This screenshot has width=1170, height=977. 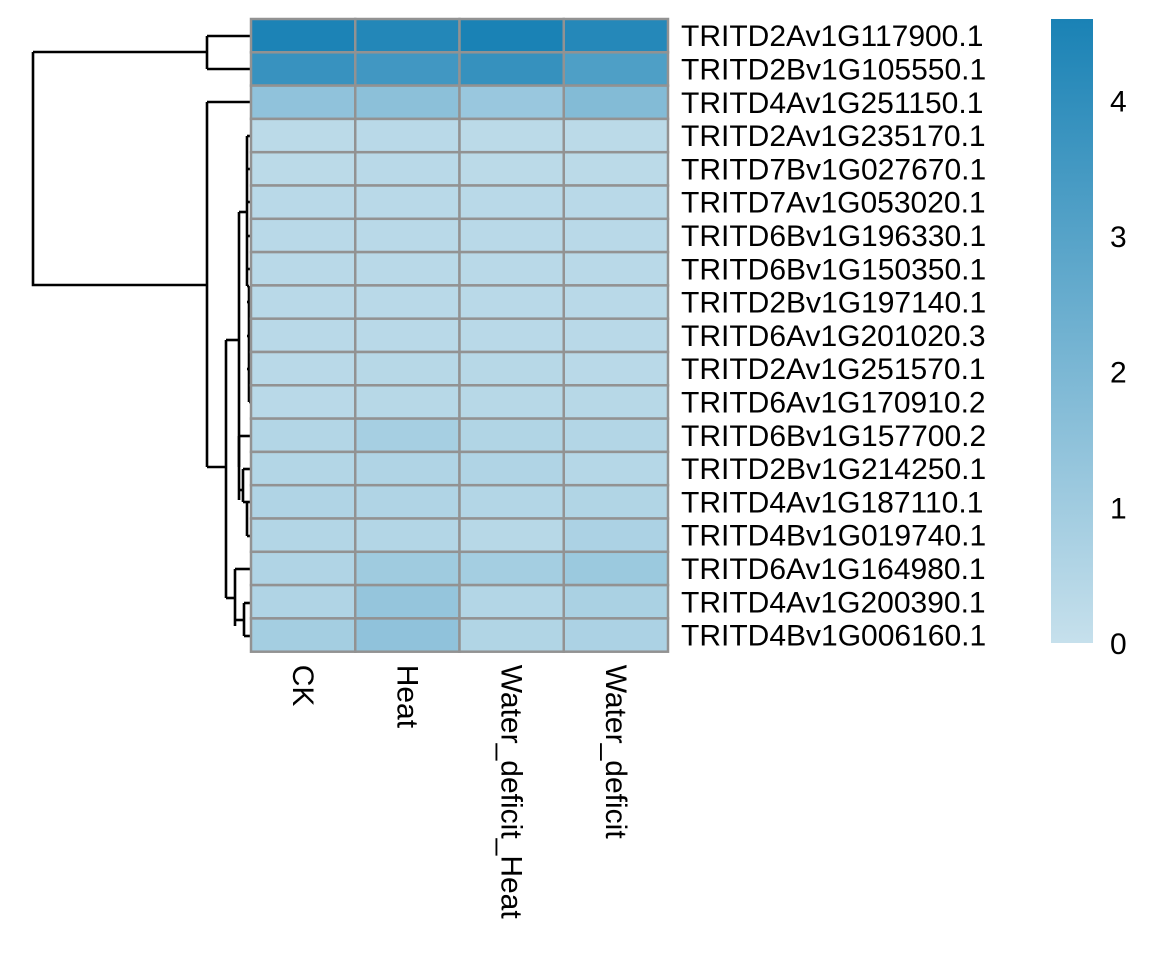 What do you see at coordinates (832, 502) in the screenshot?
I see `row-label: TRITD4Av1G187110.1` at bounding box center [832, 502].